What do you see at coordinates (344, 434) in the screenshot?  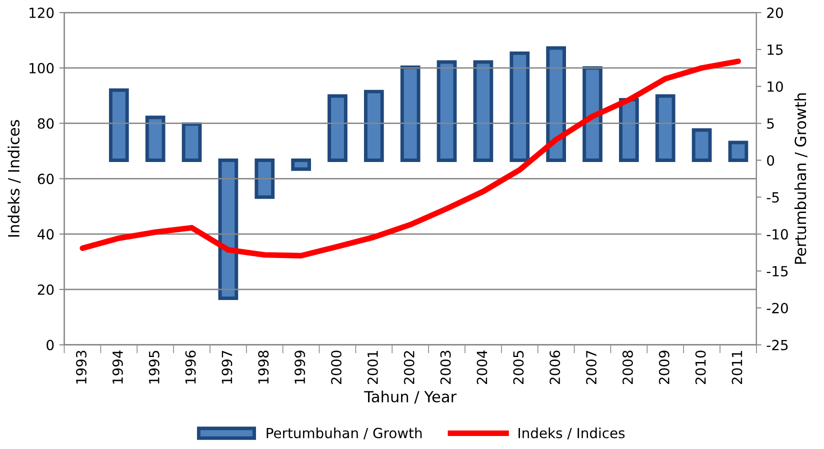 I see `legend-label: Pertumbuhan / Growth` at bounding box center [344, 434].